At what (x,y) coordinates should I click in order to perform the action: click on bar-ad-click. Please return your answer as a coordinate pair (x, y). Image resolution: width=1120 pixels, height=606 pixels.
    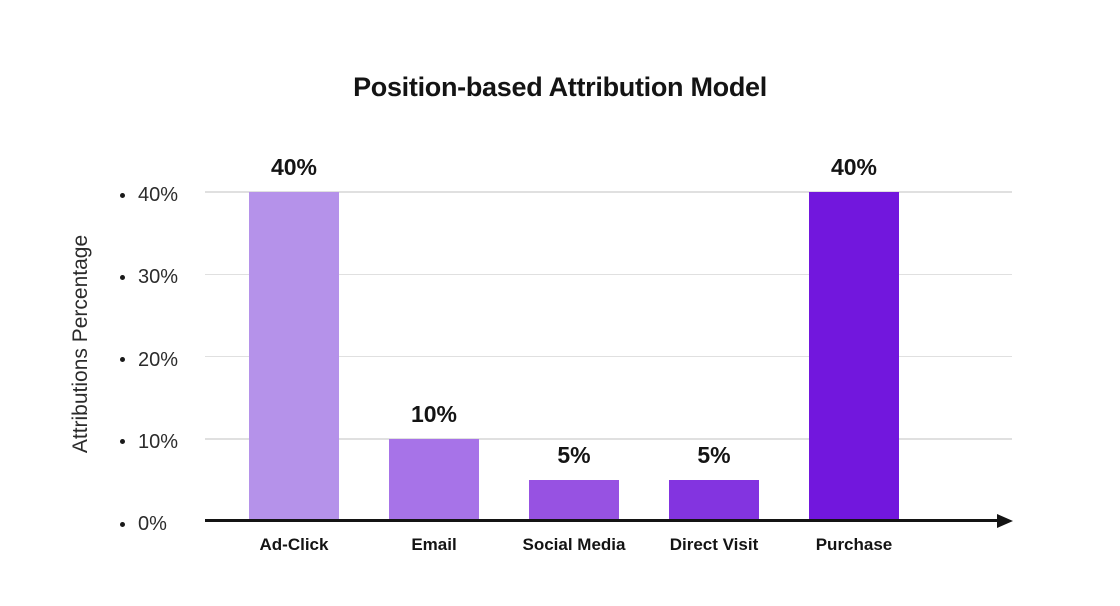
    Looking at the image, I should click on (294, 356).